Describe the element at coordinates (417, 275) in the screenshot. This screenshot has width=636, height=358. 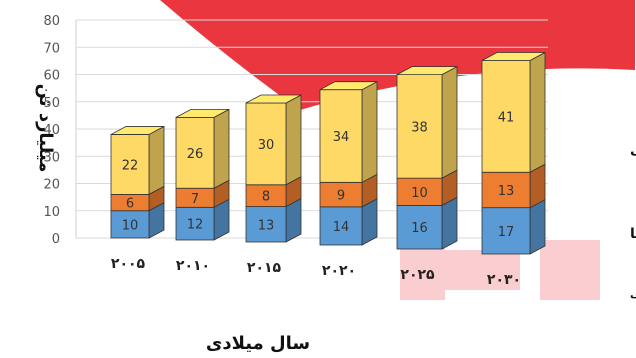
I see `x-tick-label: ۲۰۲۵` at that location.